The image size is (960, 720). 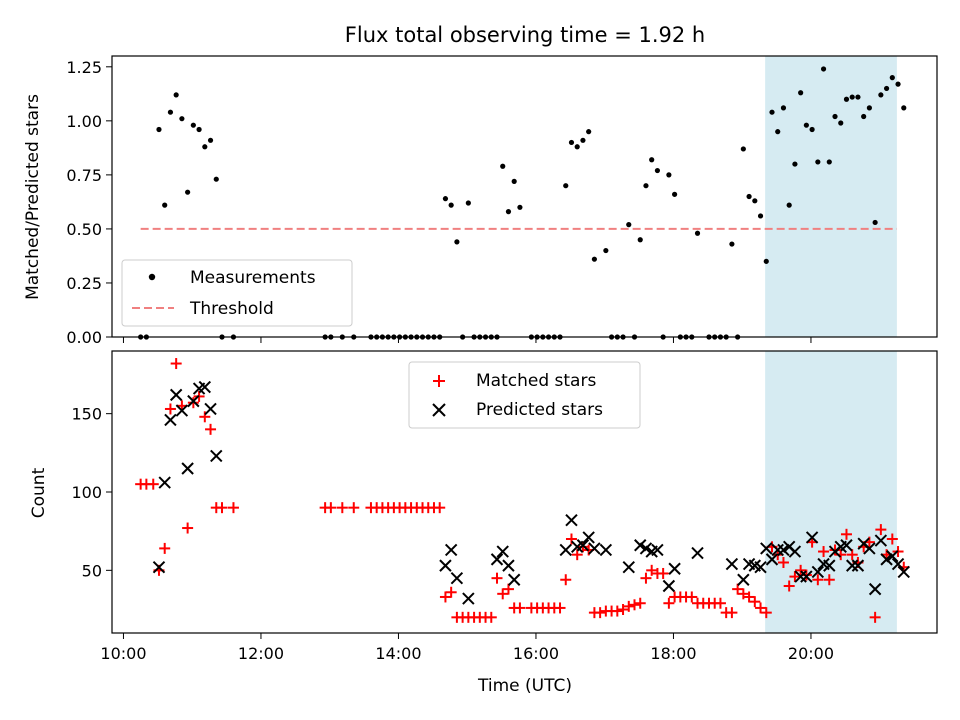 I want to click on x-tick-label: 18:00, so click(x=673, y=653).